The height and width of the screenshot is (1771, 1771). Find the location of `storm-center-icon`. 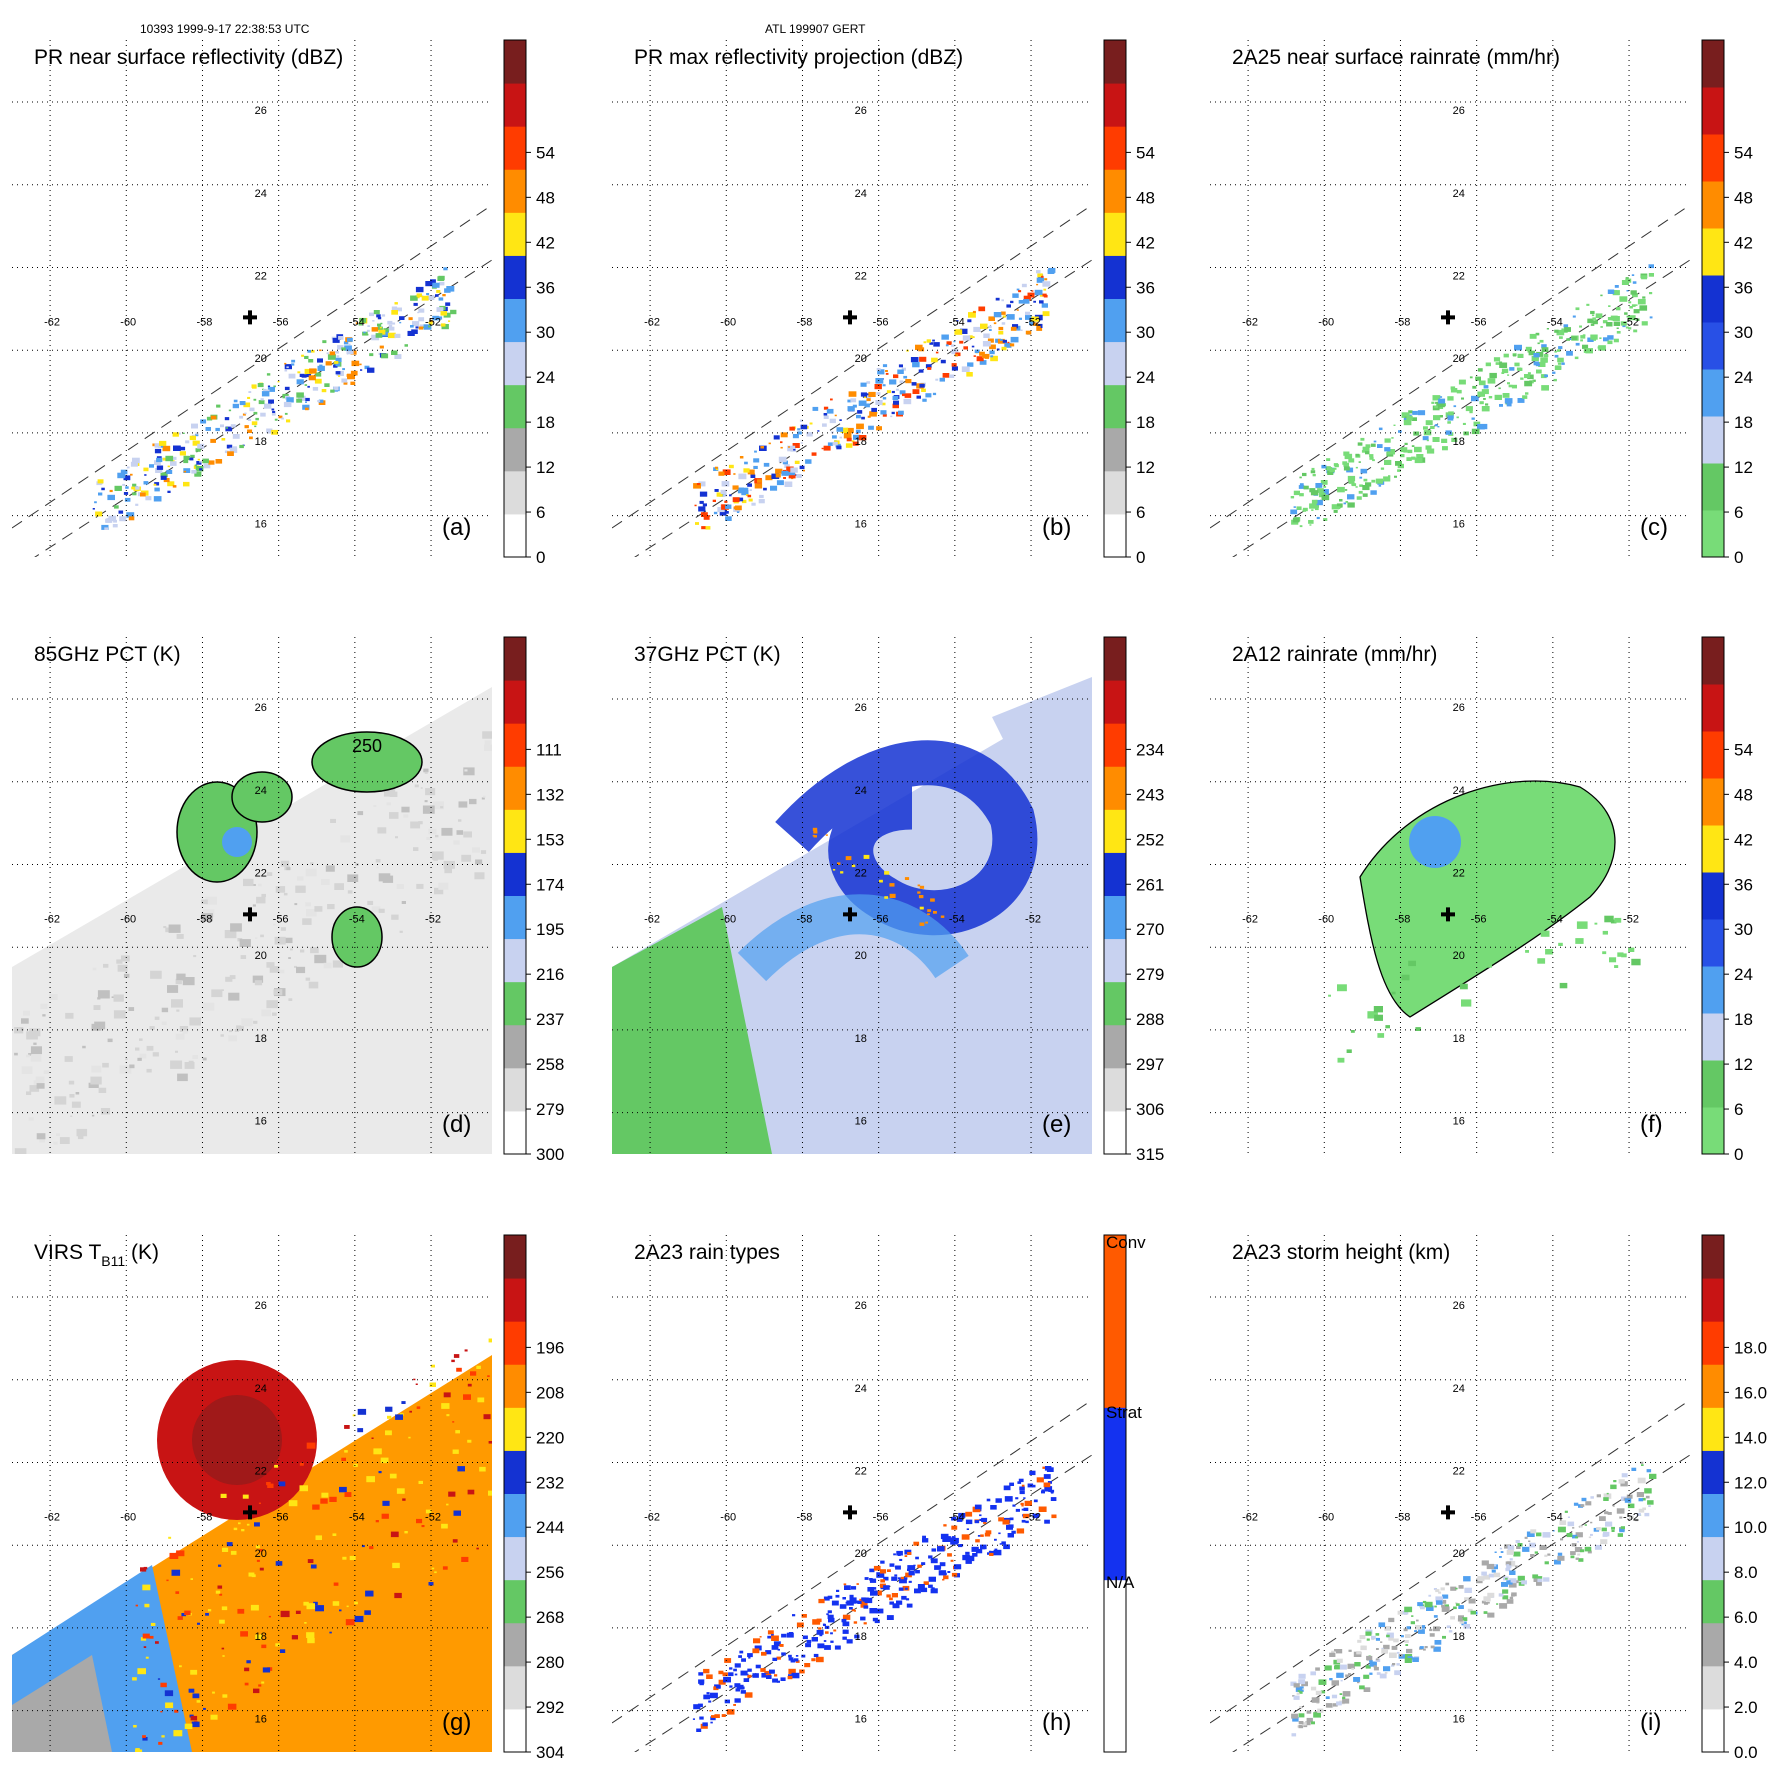

storm-center-icon is located at coordinates (1448, 1512).